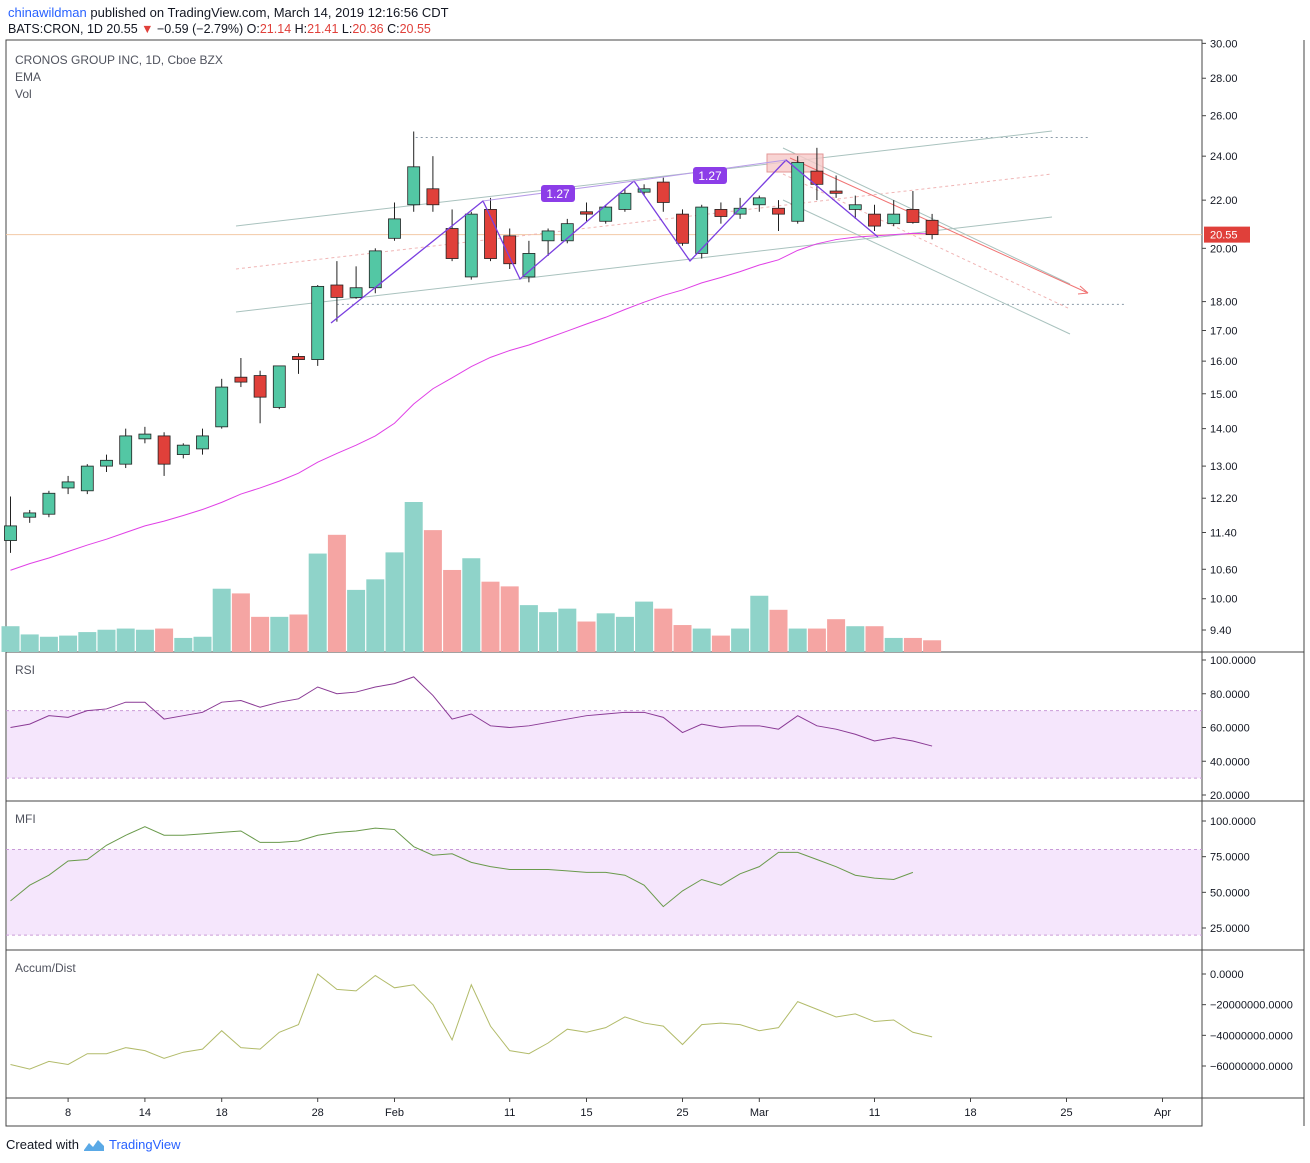 The image size is (1310, 1163). What do you see at coordinates (1227, 234) in the screenshot?
I see `last-price-badge` at bounding box center [1227, 234].